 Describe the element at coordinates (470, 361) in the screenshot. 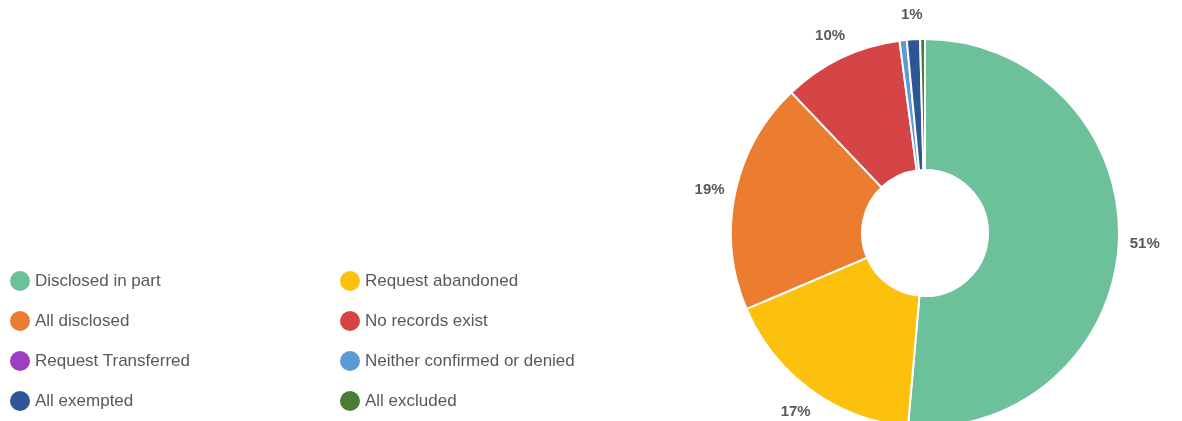

I see `legend-label: Neither confirmed or denied` at that location.